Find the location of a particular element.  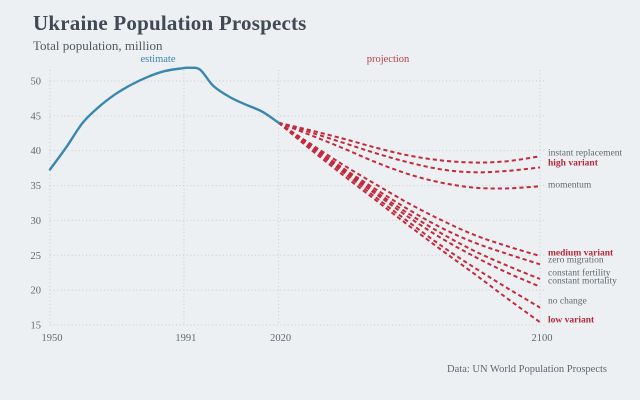

page-title: Ukraine Population Prospects is located at coordinates (170, 23).